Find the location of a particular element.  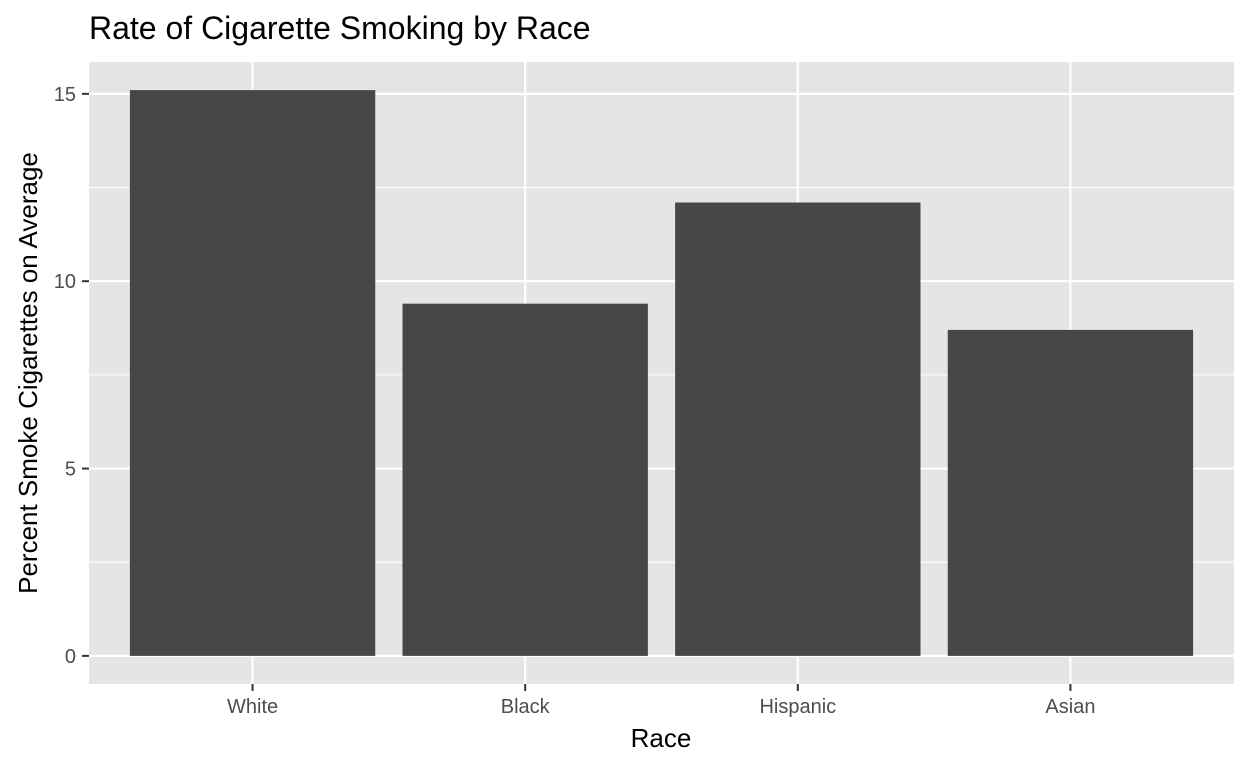

x-tick-label: Hispanic is located at coordinates (797, 707).